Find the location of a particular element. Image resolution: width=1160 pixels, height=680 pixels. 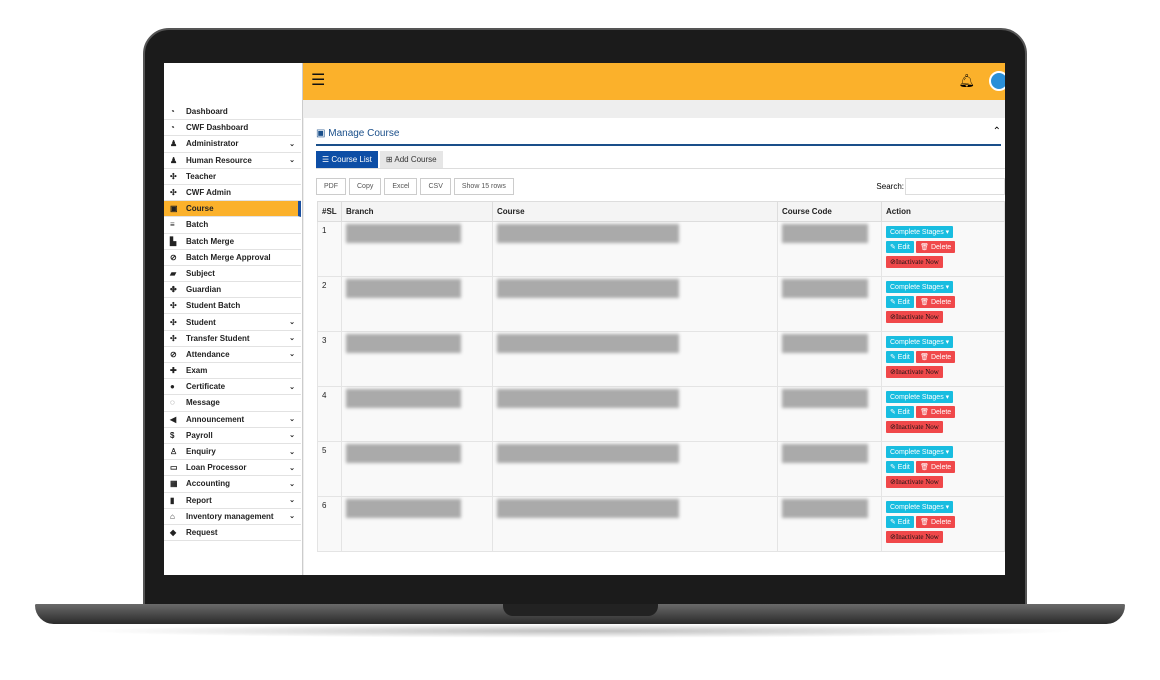

excel-button: Excel is located at coordinates (401, 186).